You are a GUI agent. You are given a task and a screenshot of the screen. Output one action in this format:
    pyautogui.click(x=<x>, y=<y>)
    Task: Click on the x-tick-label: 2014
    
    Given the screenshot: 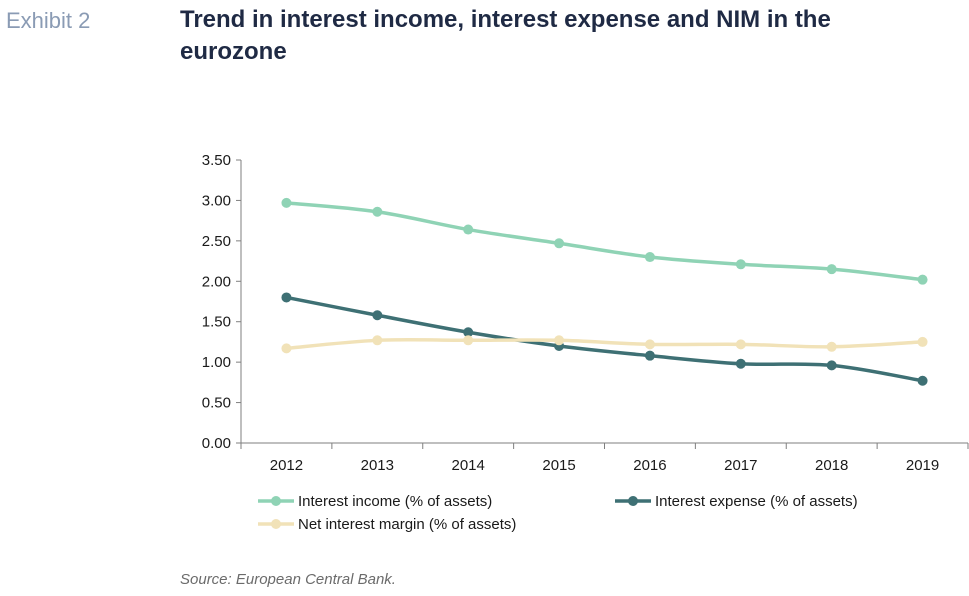 What is the action you would take?
    pyautogui.click(x=468, y=465)
    